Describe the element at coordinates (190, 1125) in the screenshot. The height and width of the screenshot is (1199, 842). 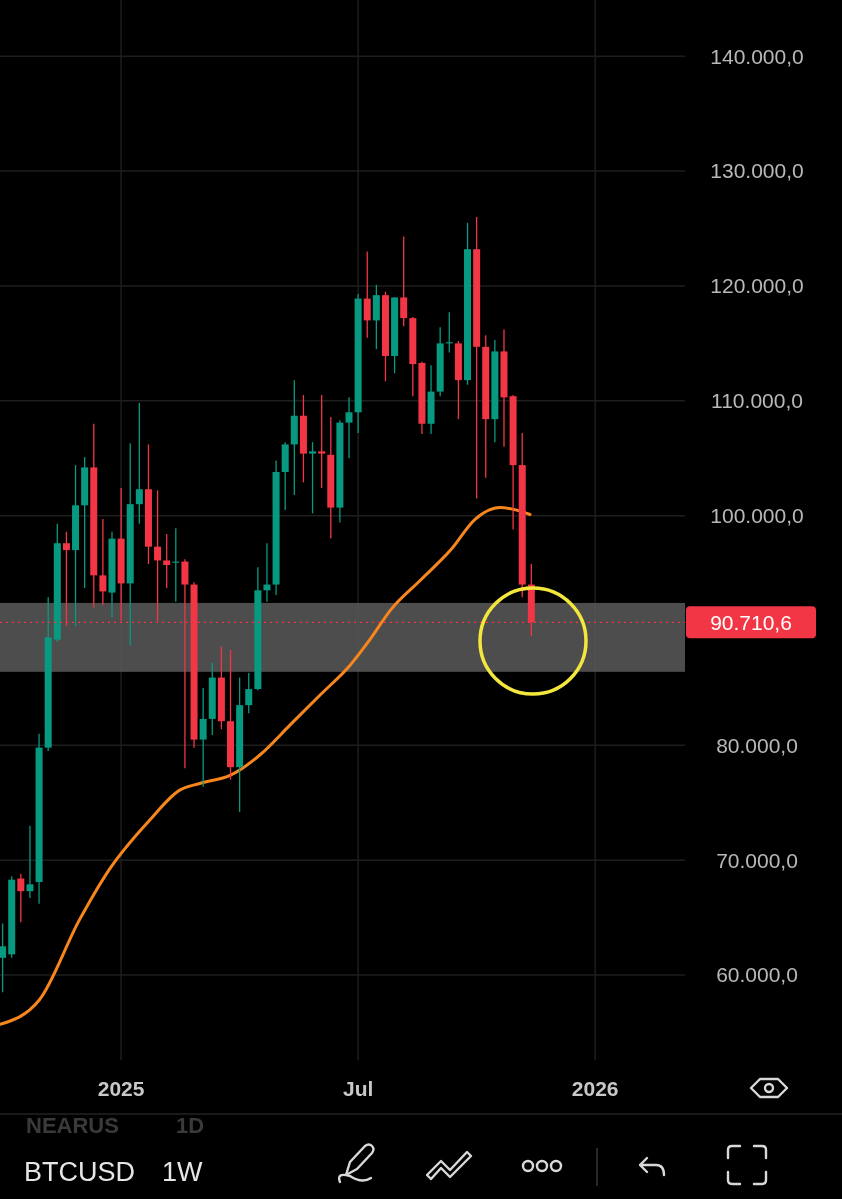
I see `text: 1D` at that location.